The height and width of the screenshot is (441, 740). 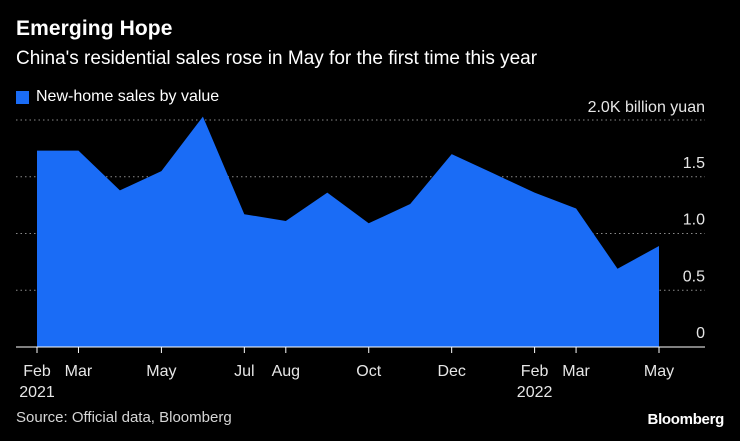 I want to click on x-tick-label: Aug, so click(x=286, y=371).